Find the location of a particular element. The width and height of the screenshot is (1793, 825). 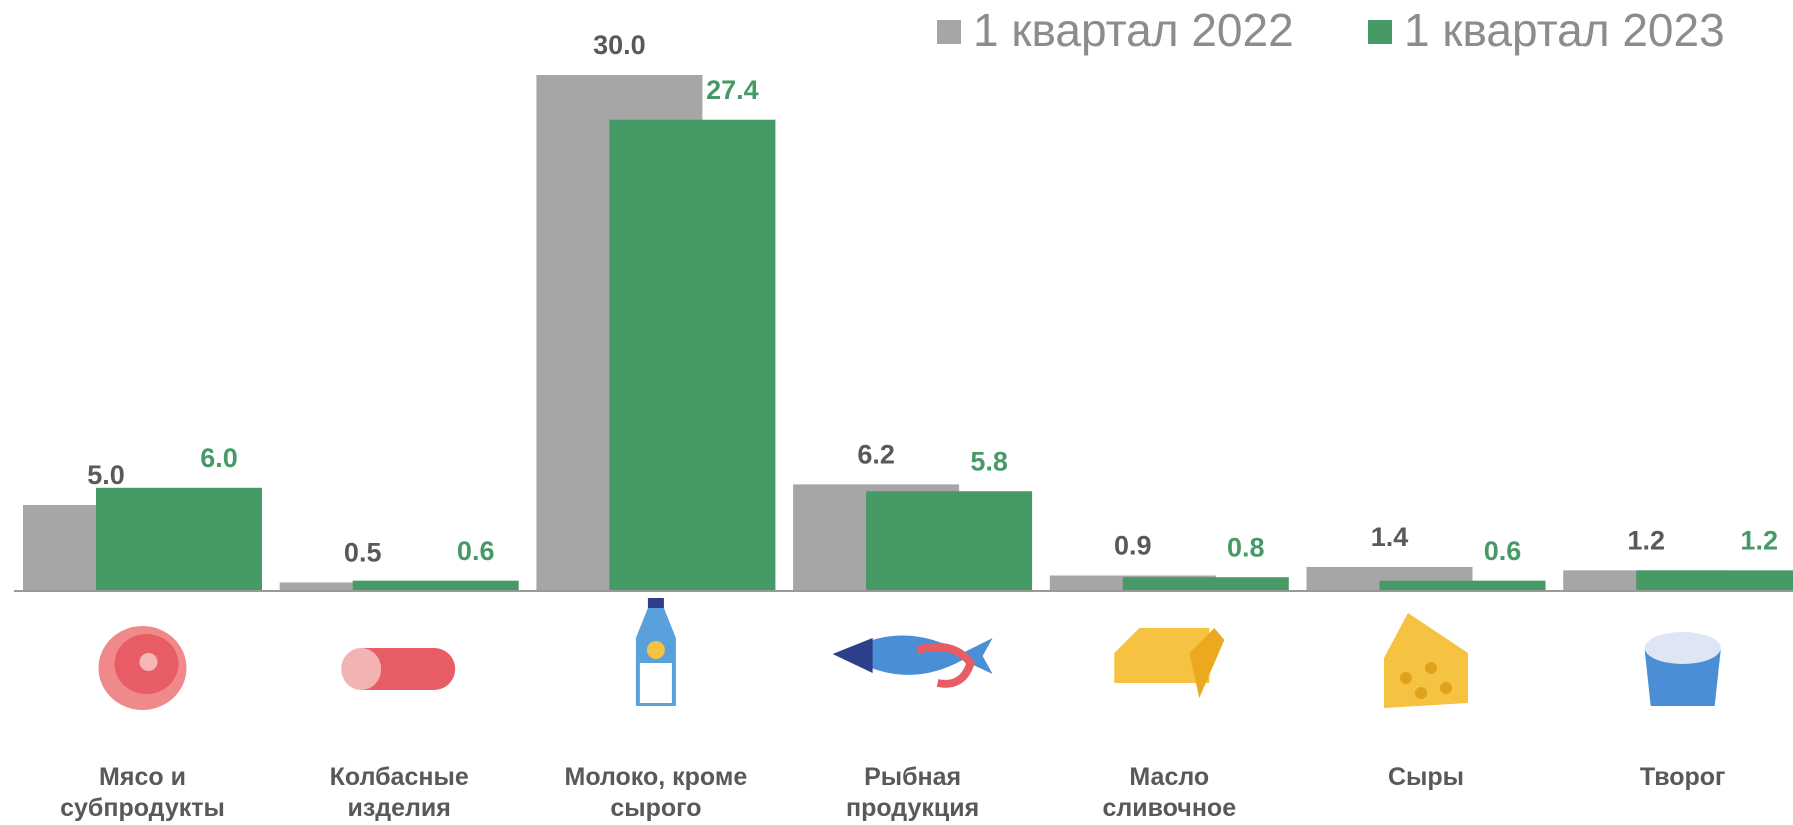

data-label: 30.0 is located at coordinates (619, 45).